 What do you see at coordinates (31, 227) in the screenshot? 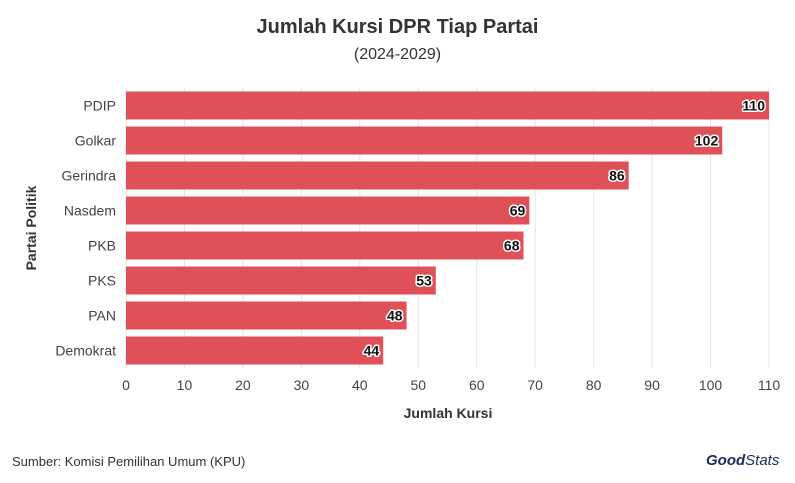
I see `y-axis-label: Partai Politik` at bounding box center [31, 227].